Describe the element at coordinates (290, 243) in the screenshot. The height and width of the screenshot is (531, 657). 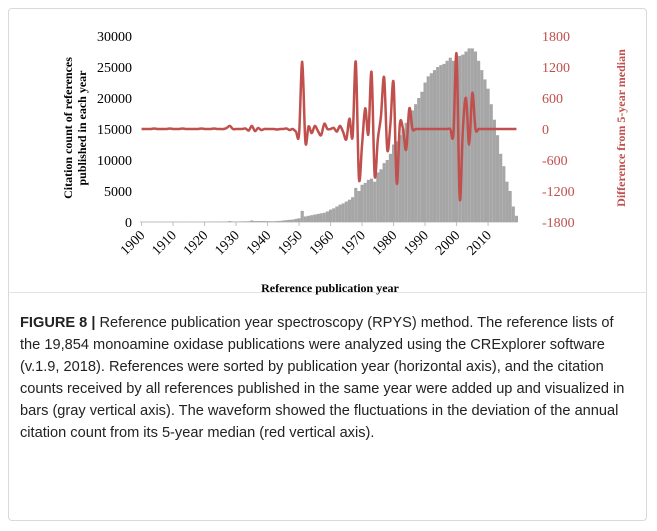
I see `x-tick-label: 1950` at that location.